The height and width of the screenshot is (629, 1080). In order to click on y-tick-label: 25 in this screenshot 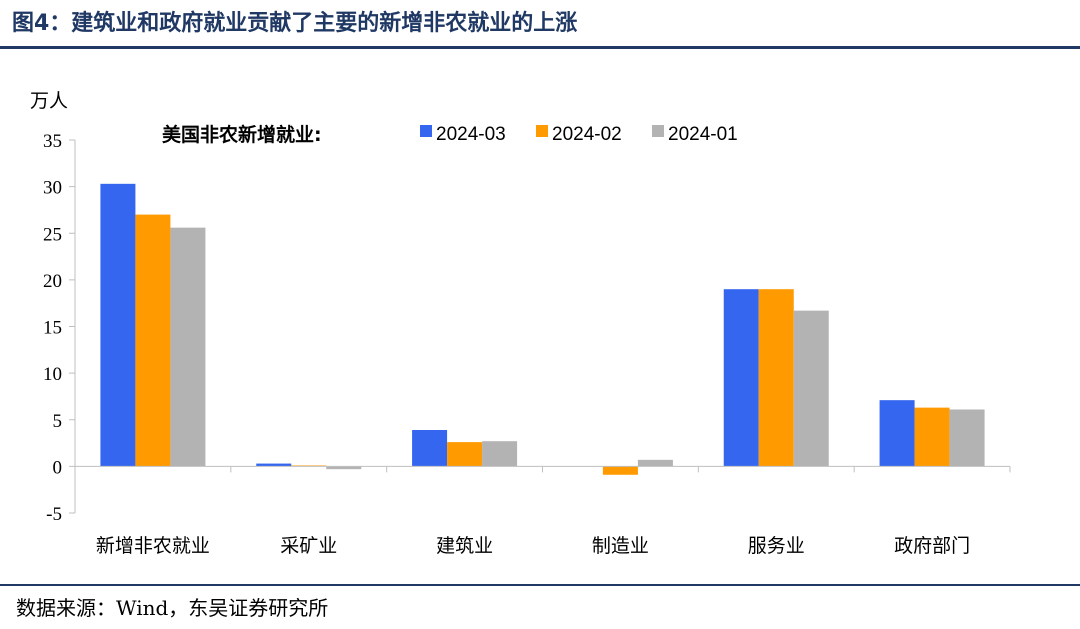, I will do `click(52, 234)`.